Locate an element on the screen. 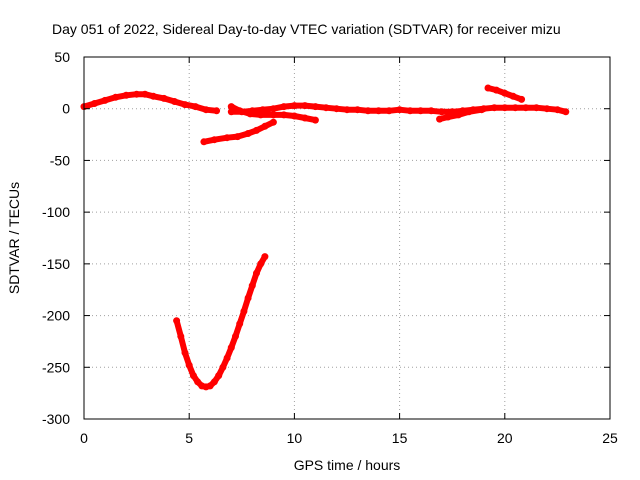  x-tick-label: 25 is located at coordinates (610, 438).